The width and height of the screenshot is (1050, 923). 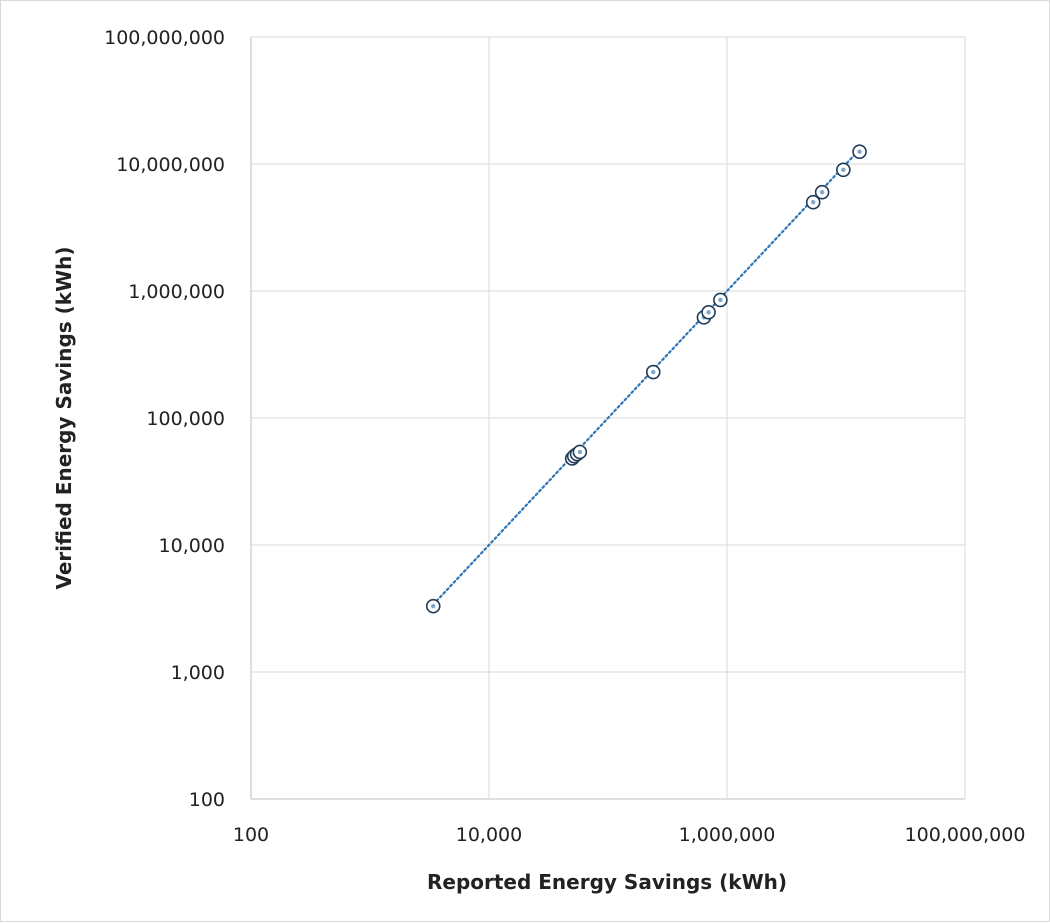 I want to click on x-axis-title: Reported Energy Savings (kWh), so click(x=607, y=882).